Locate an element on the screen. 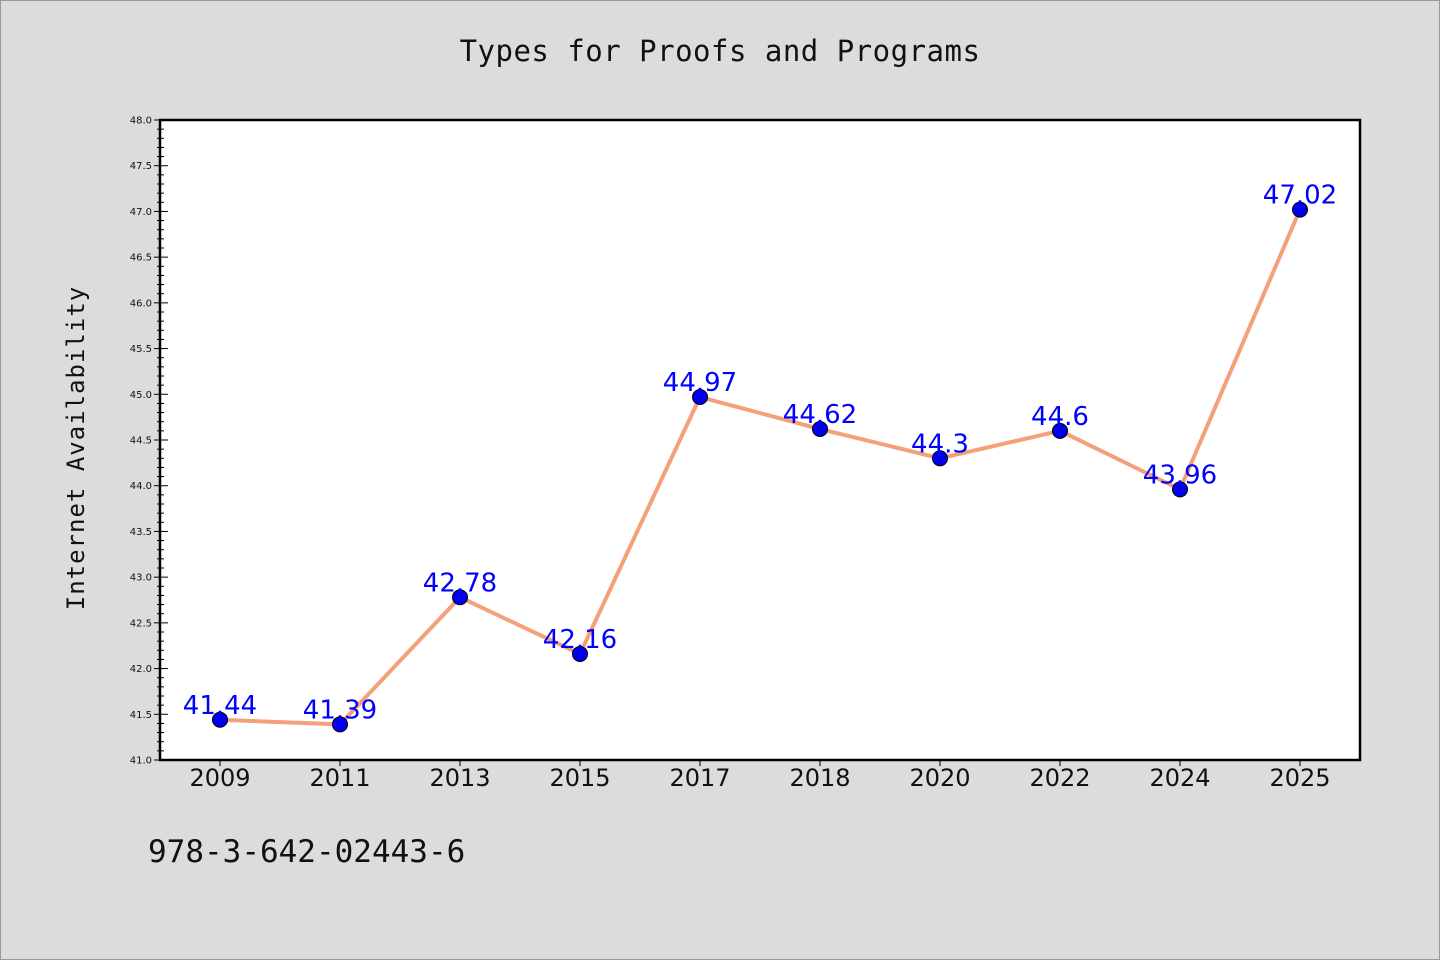 The width and height of the screenshot is (1440, 960). data-point-2018 is located at coordinates (820, 429).